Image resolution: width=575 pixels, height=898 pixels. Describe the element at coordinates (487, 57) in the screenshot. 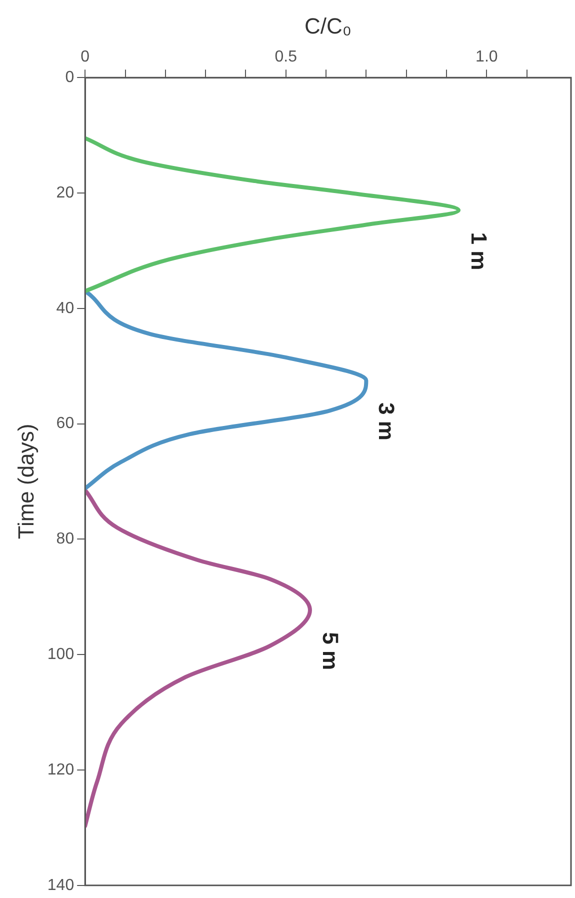

I see `x-tick-label: 1.0` at that location.